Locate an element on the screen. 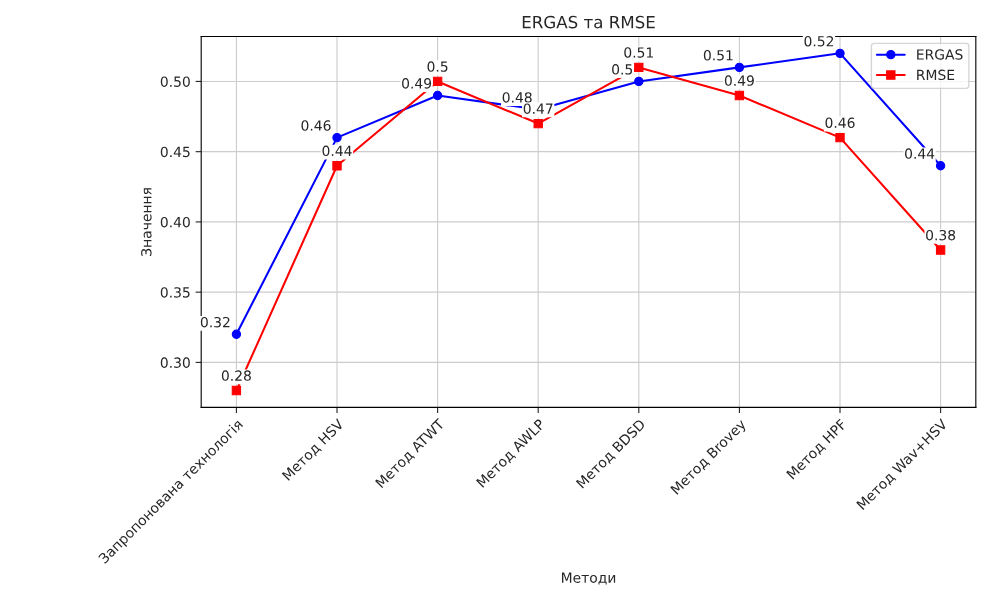  y-tick-label: 0.45 is located at coordinates (175, 152).